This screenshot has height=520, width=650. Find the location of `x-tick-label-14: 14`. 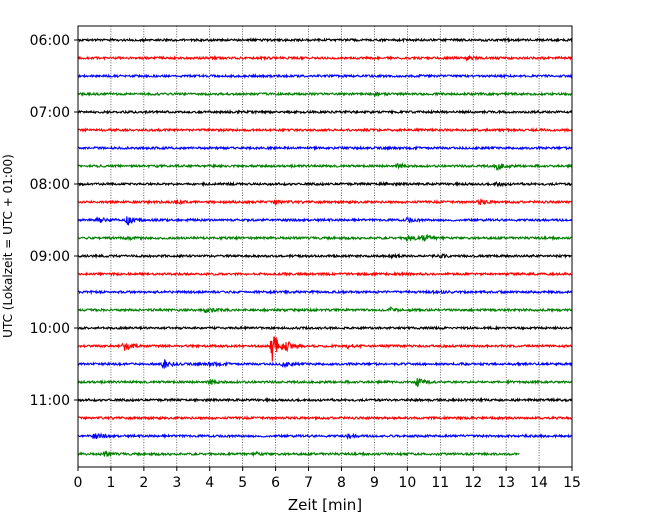

x-tick-label-14: 14 is located at coordinates (539, 483).